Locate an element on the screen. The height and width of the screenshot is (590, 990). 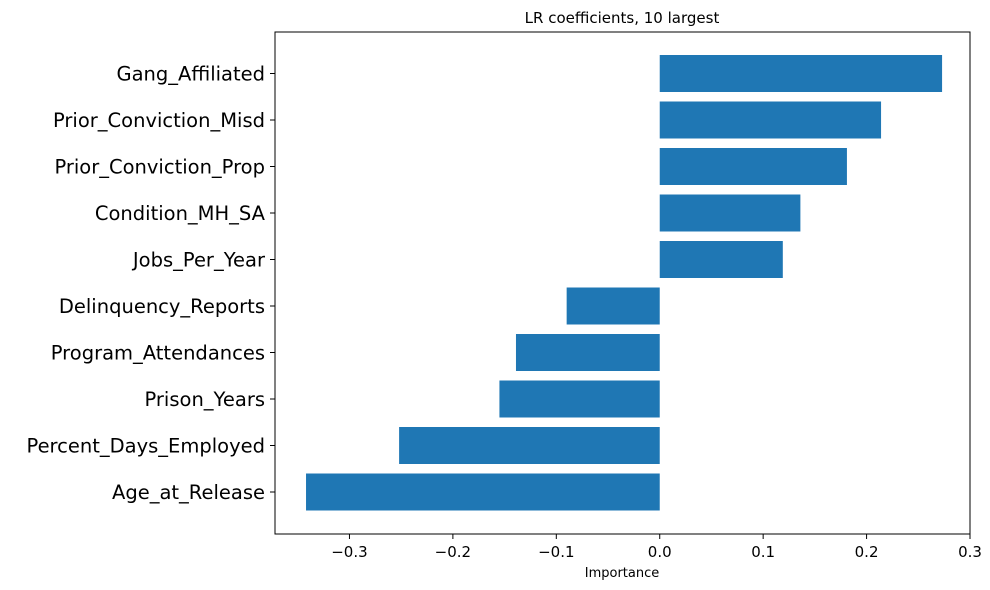
y-tick-label: Program_Attendances is located at coordinates (158, 353).